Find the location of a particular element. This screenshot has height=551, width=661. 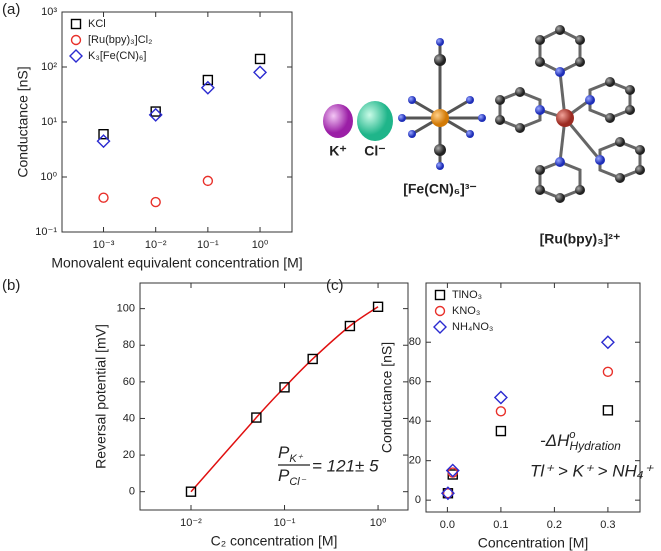

x-tick-label: 0.0 is located at coordinates (447, 525).